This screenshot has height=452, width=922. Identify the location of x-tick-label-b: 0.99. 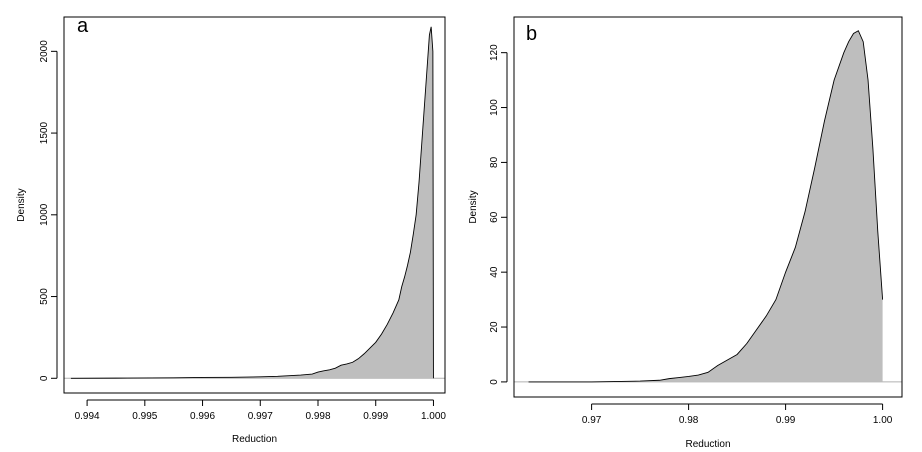
(786, 420).